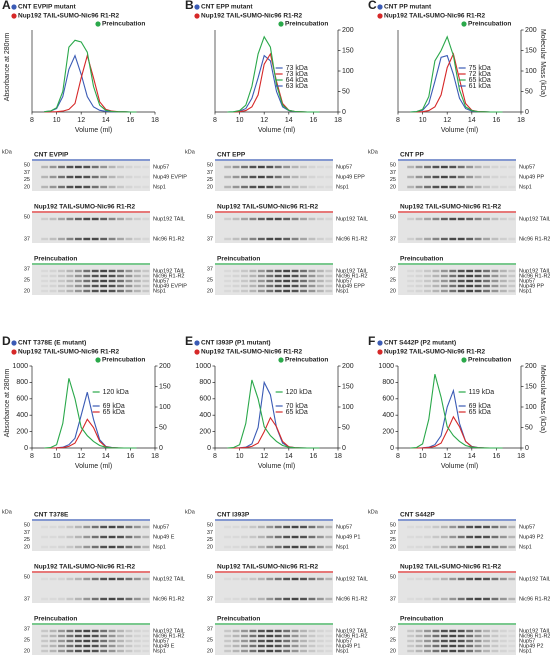 The image size is (550, 672). I want to click on y2-tick-label: 50, so click(346, 91).